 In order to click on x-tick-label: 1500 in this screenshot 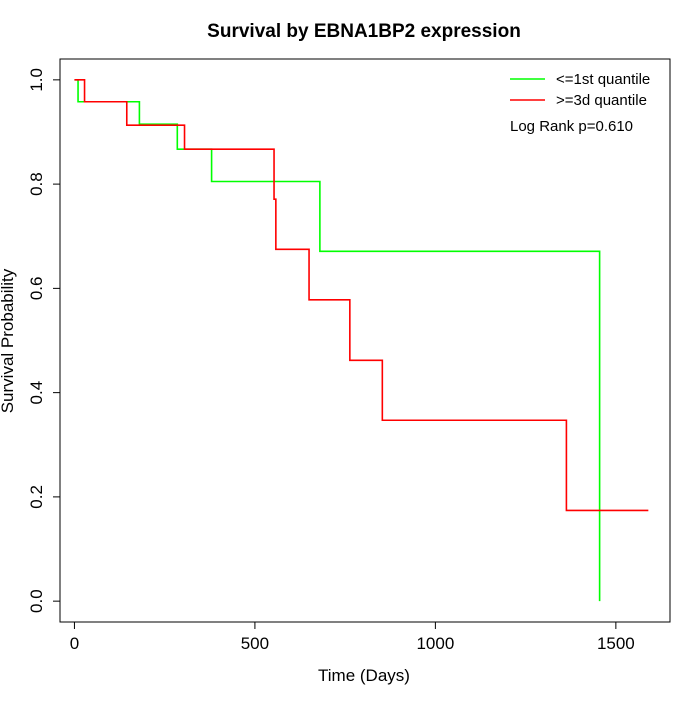, I will do `click(616, 643)`.